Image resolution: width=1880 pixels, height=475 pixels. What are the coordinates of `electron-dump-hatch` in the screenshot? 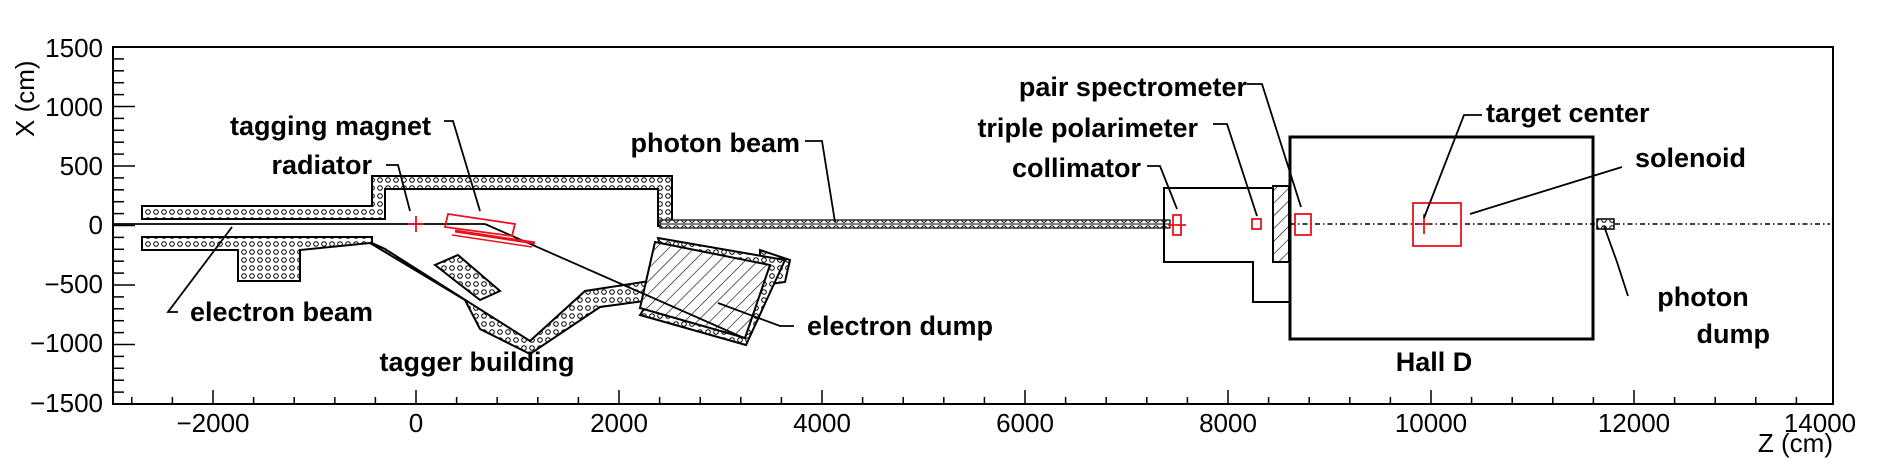 It's located at (705, 290).